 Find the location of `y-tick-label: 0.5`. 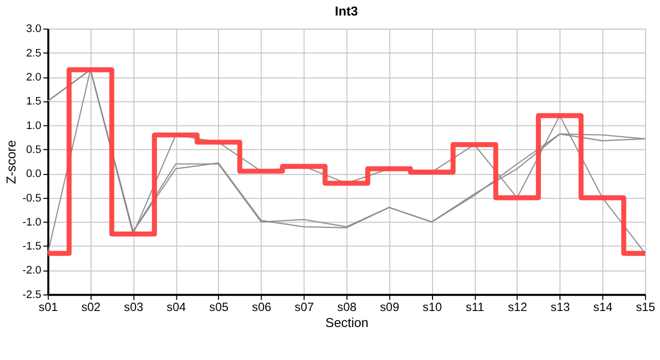

y-tick-label: 0.5 is located at coordinates (34, 150).